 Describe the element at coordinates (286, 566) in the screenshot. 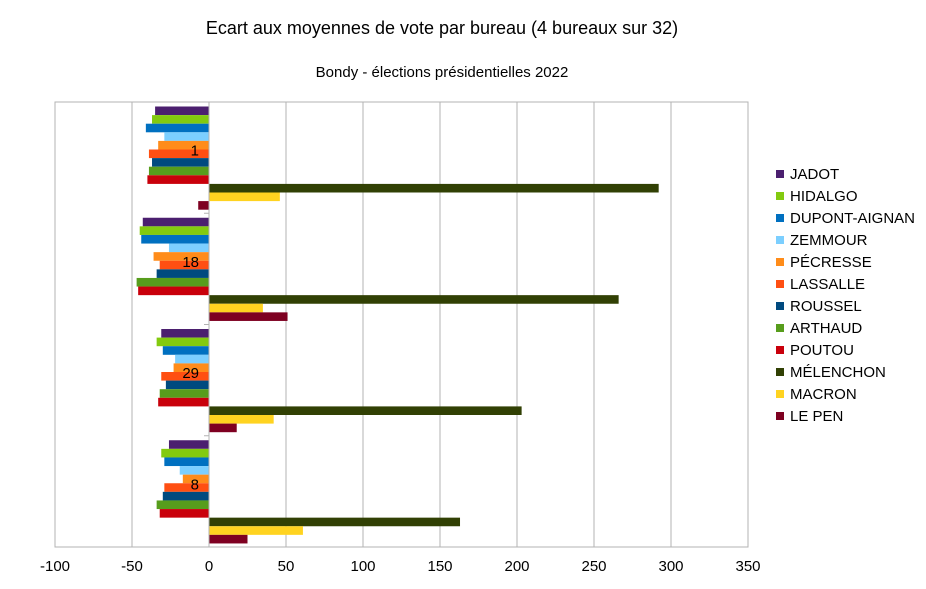

I see `x-tick-label: 50` at that location.